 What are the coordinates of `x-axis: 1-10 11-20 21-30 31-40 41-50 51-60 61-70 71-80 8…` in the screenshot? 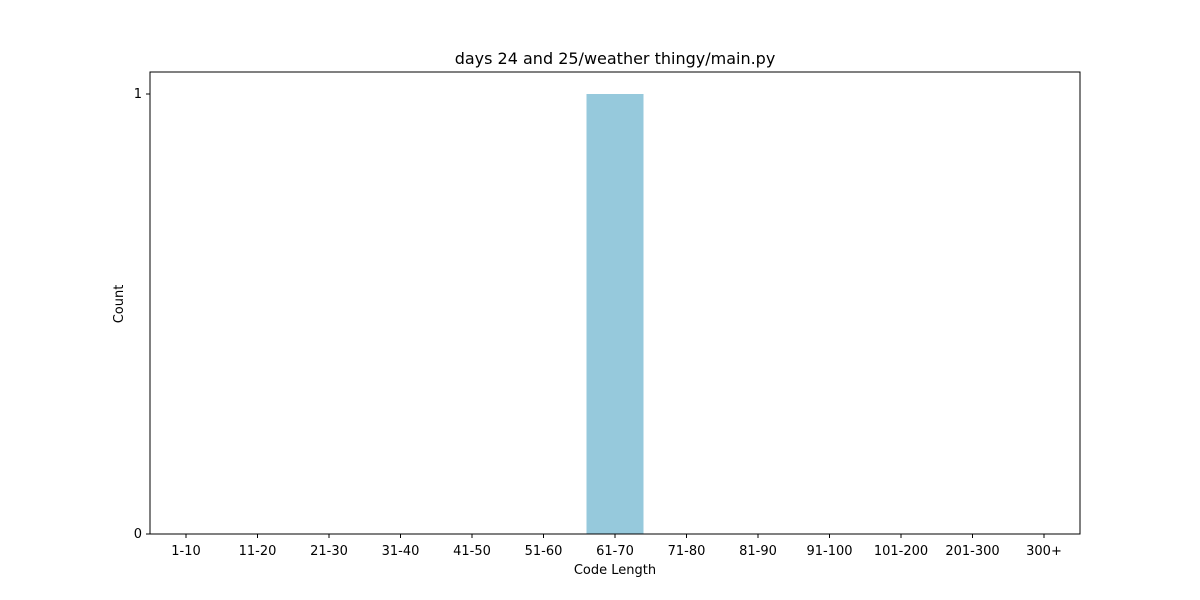 It's located at (616, 546).